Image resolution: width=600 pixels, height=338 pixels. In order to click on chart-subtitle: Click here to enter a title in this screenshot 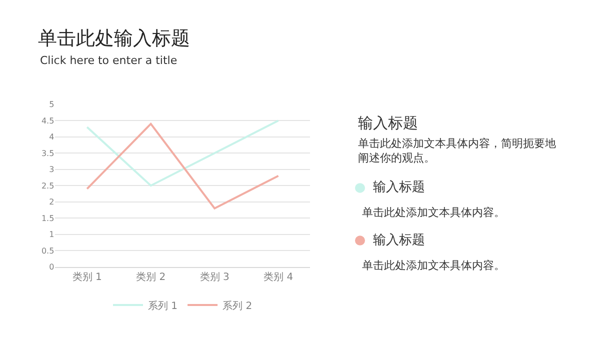, I will do `click(109, 60)`.